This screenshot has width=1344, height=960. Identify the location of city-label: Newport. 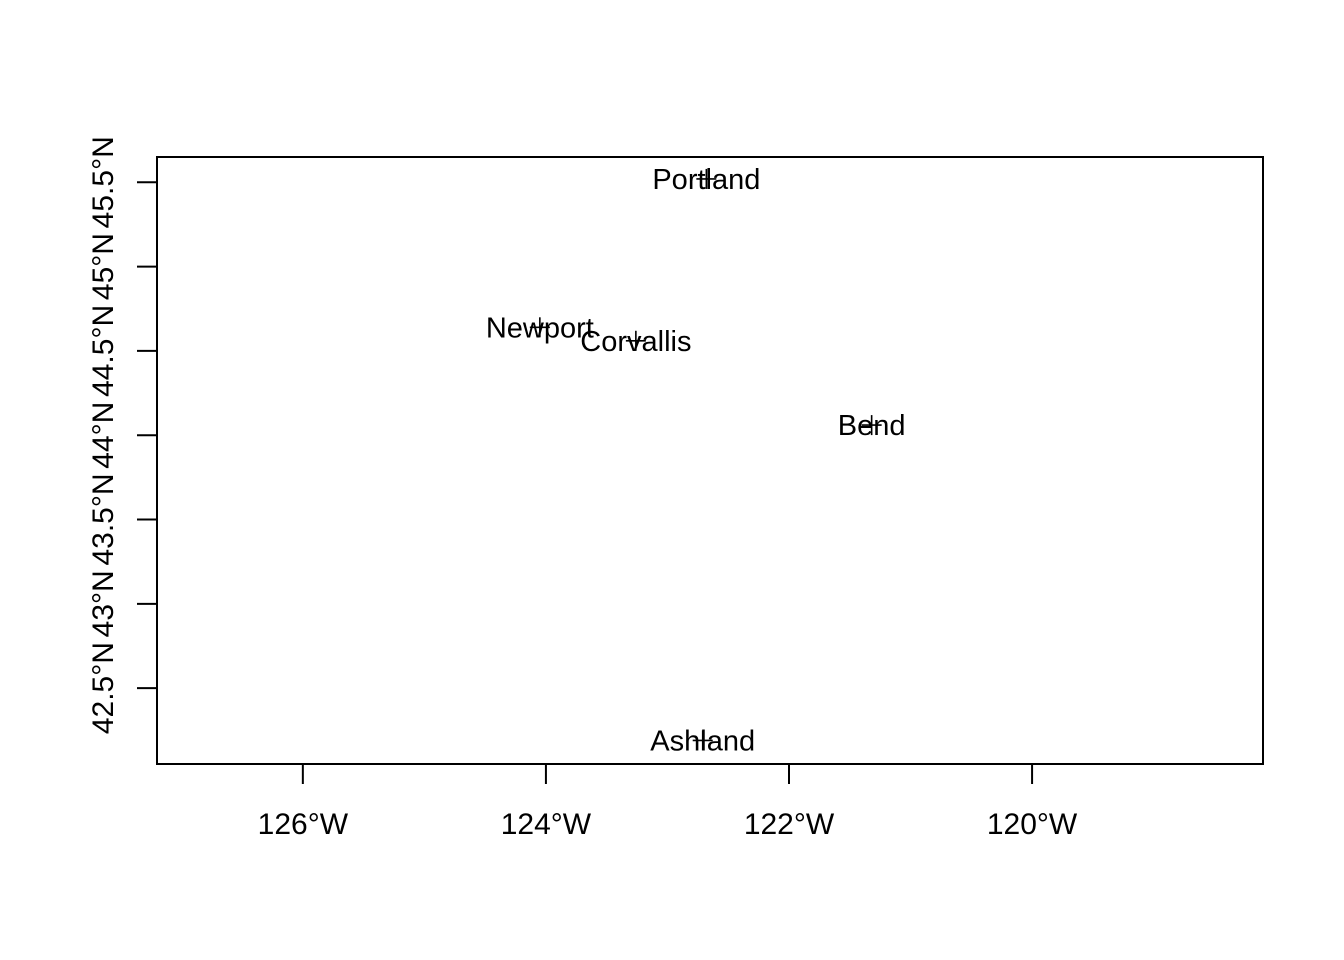
(540, 328).